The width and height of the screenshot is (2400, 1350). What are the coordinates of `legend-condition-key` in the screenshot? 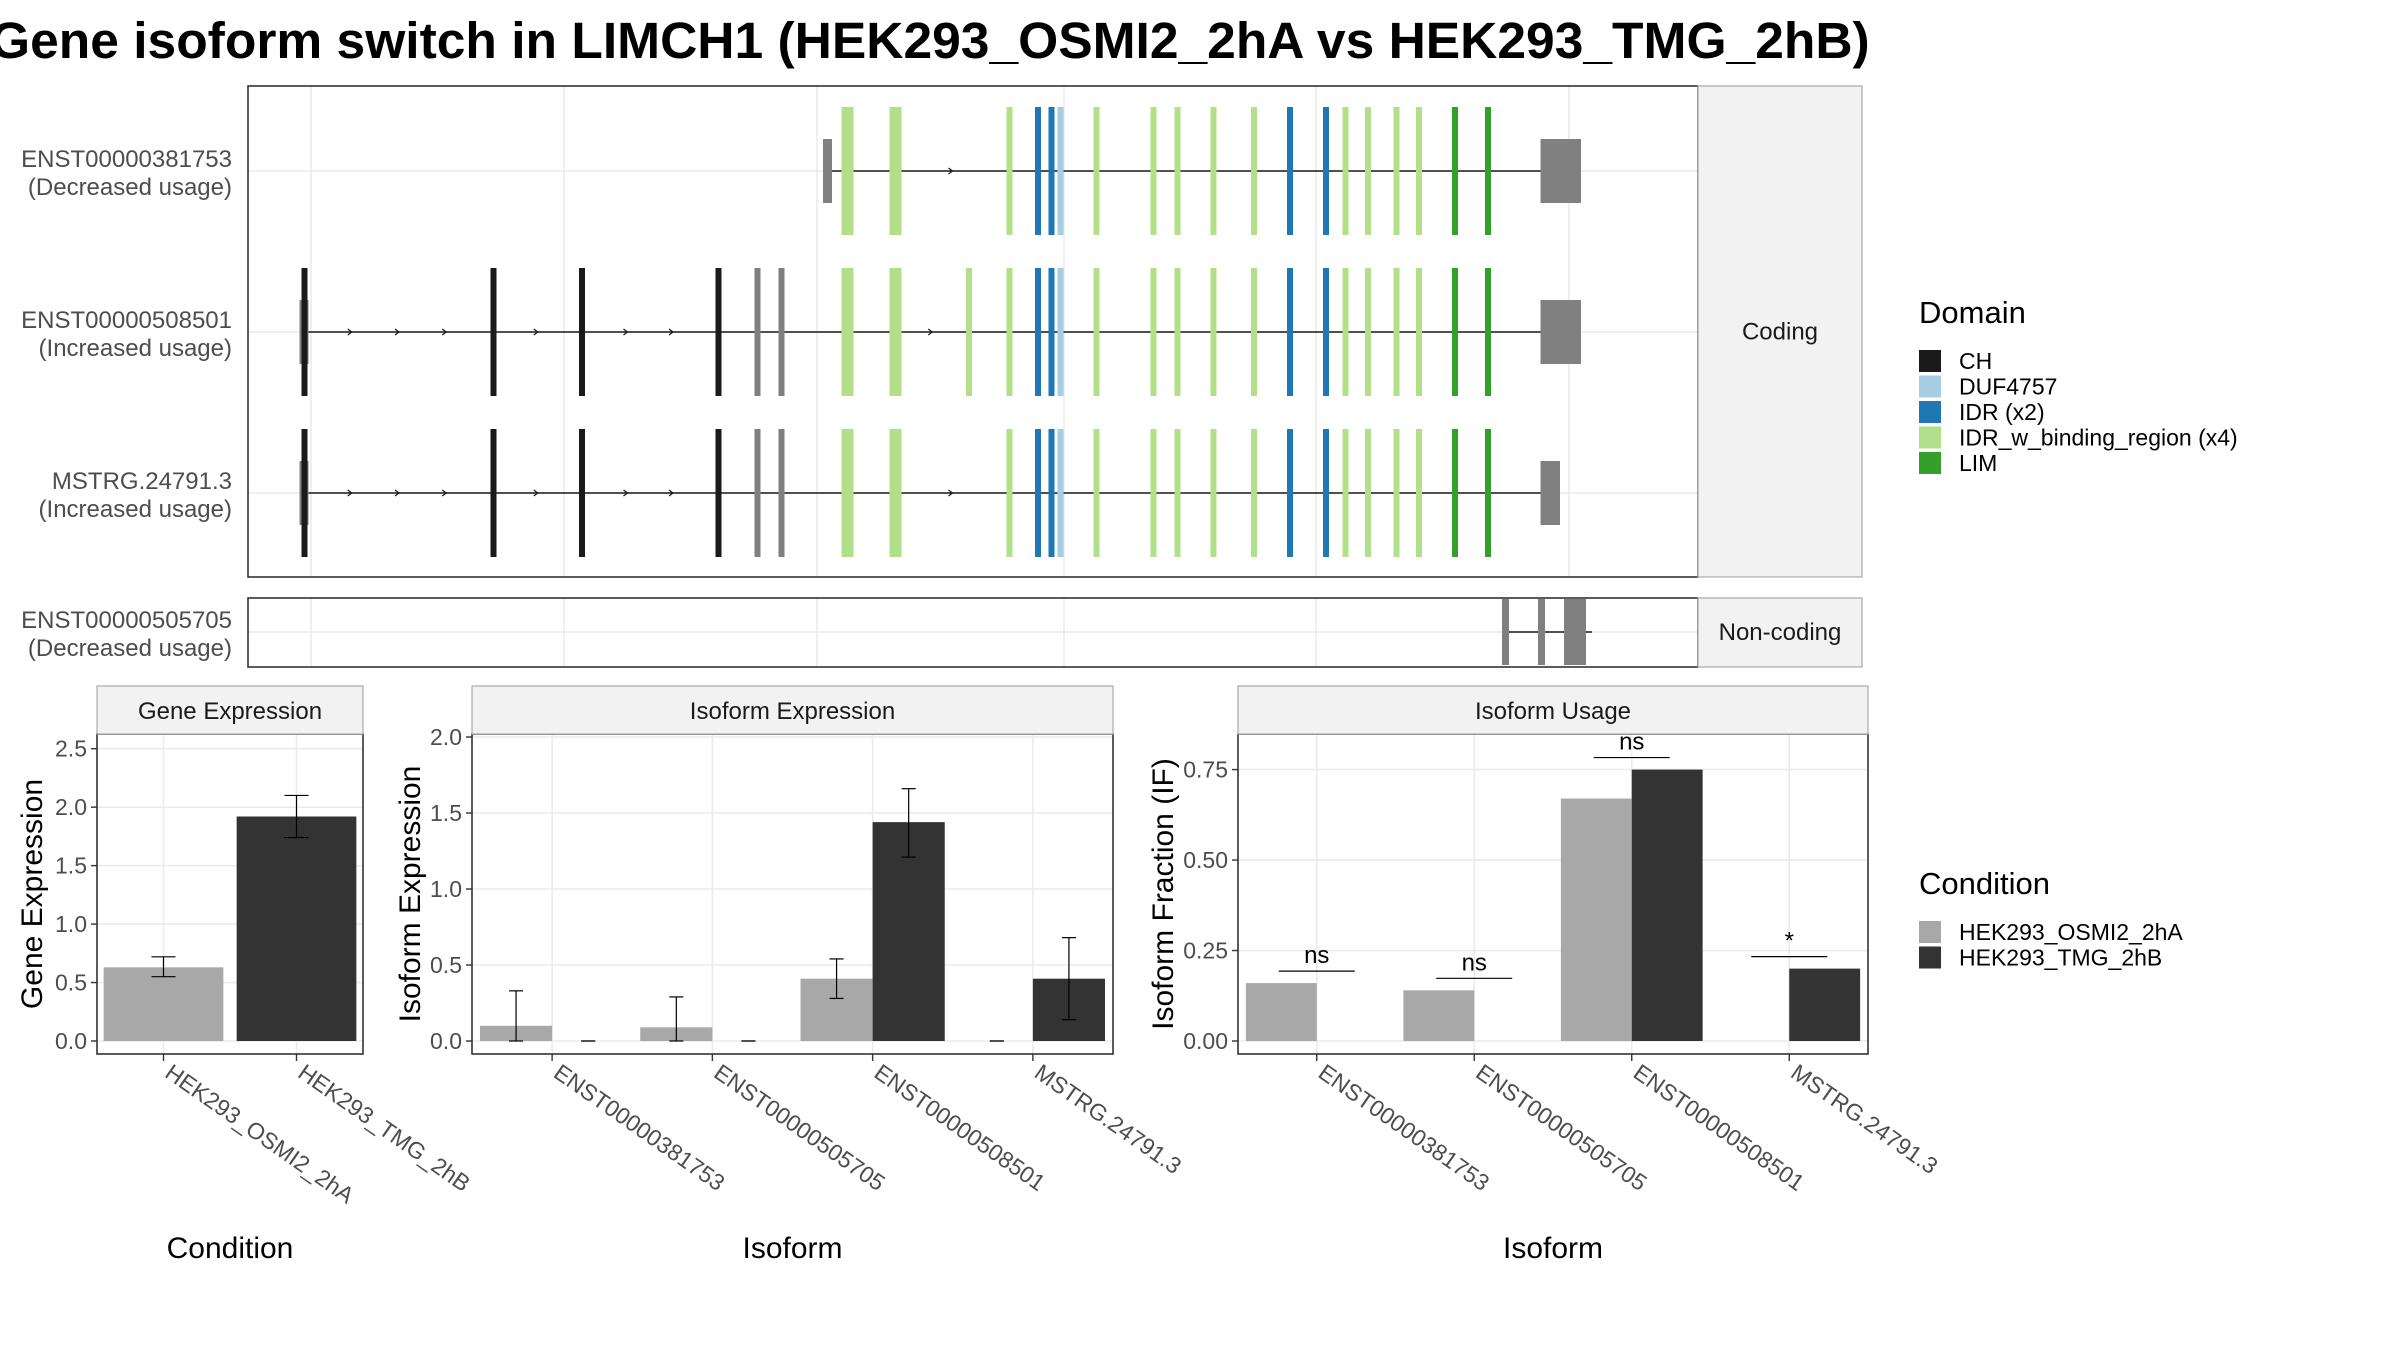 It's located at (1930, 932).